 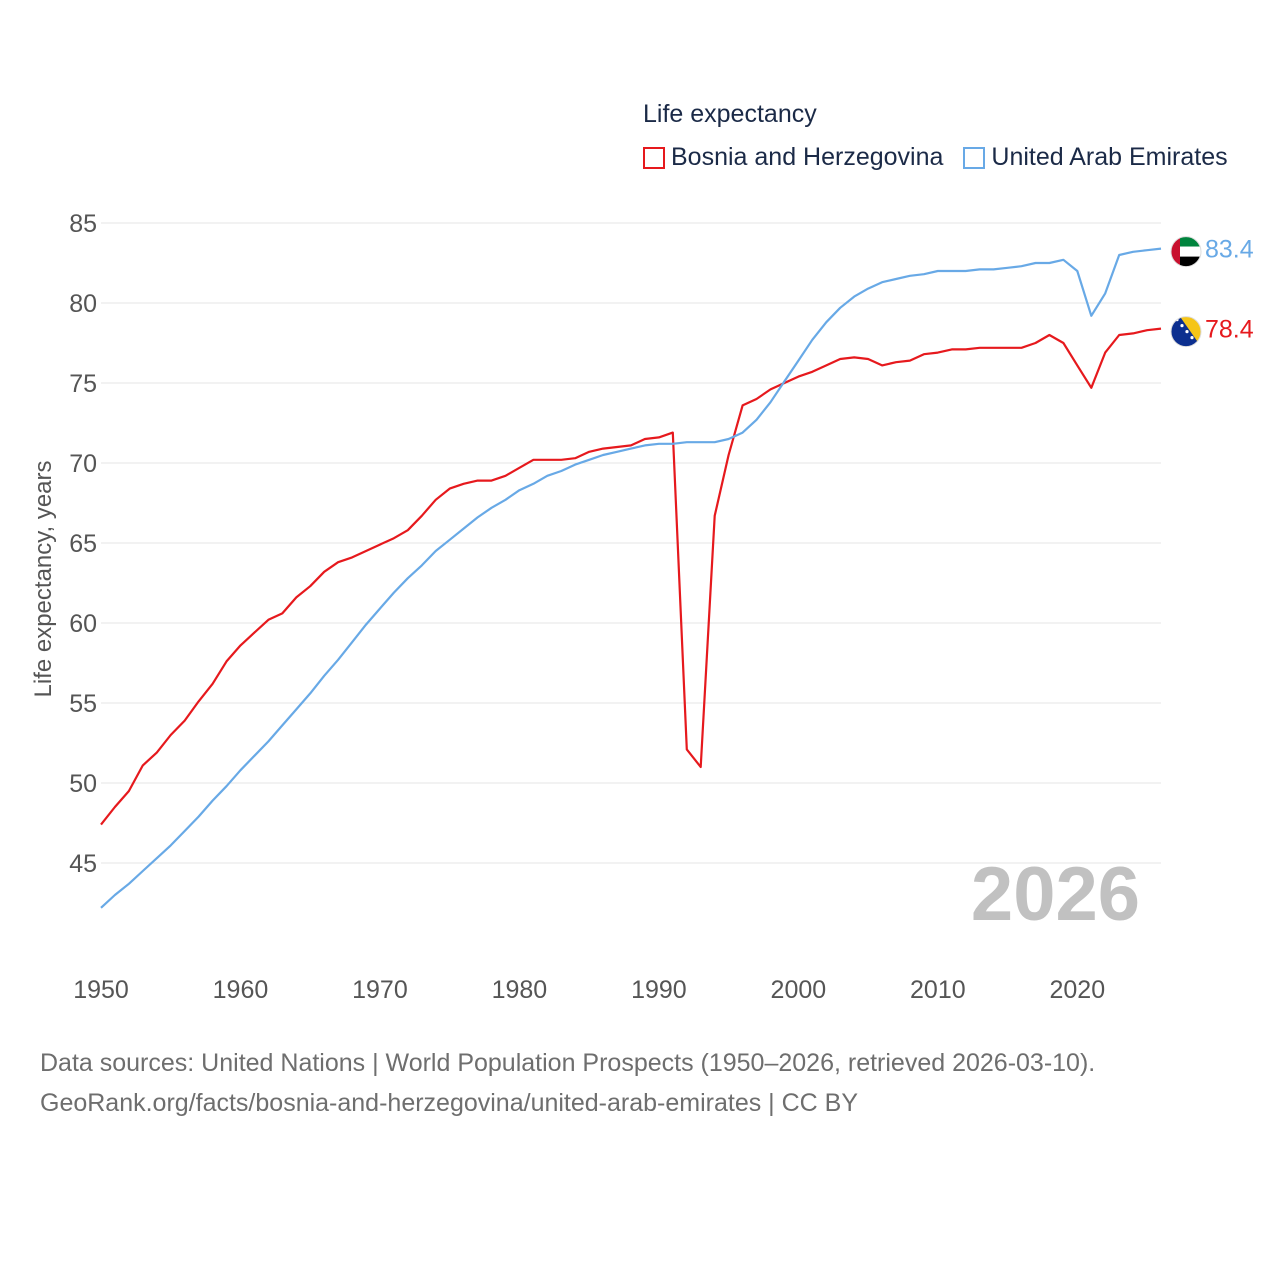 What do you see at coordinates (380, 990) in the screenshot?
I see `x-tick-label: 1970` at bounding box center [380, 990].